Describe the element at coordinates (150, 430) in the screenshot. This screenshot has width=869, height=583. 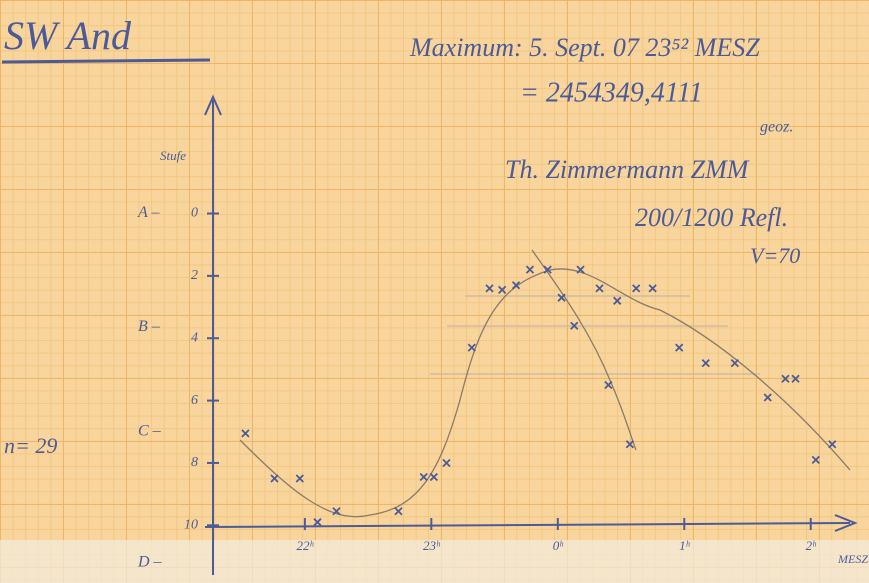
I see `grade-label: C –` at that location.